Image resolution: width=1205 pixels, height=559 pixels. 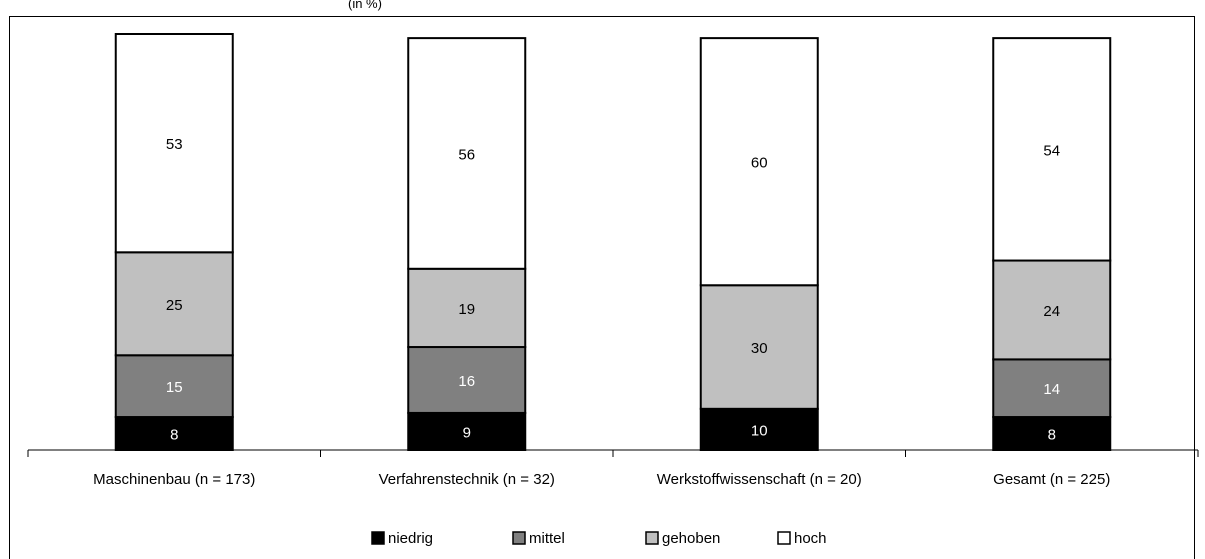 What do you see at coordinates (759, 479) in the screenshot?
I see `category-label-3: Werkstoffwissenschaft (n = 20)` at bounding box center [759, 479].